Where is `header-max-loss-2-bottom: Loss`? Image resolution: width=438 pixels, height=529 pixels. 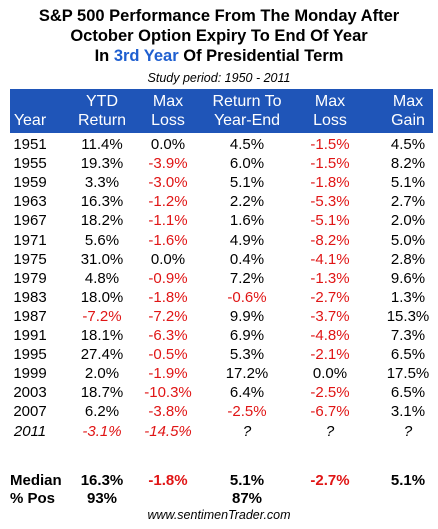 header-max-loss-2-bottom: Loss is located at coordinates (330, 120).